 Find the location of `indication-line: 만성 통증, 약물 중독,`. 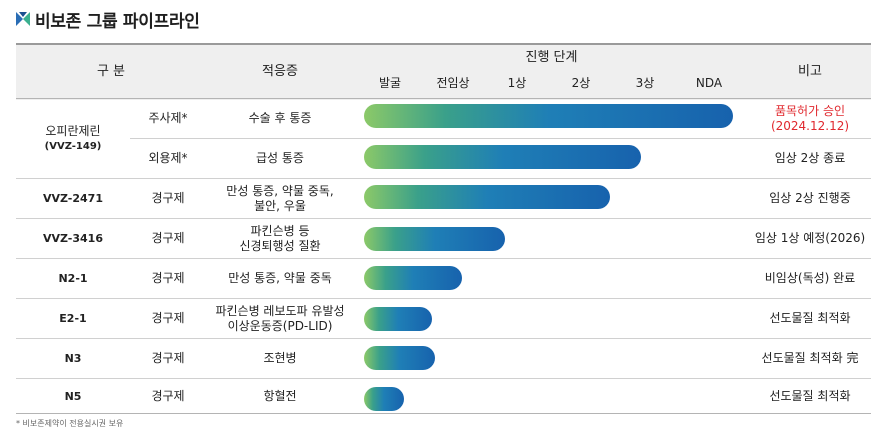

indication-line: 만성 통증, 약물 중독, is located at coordinates (280, 190).